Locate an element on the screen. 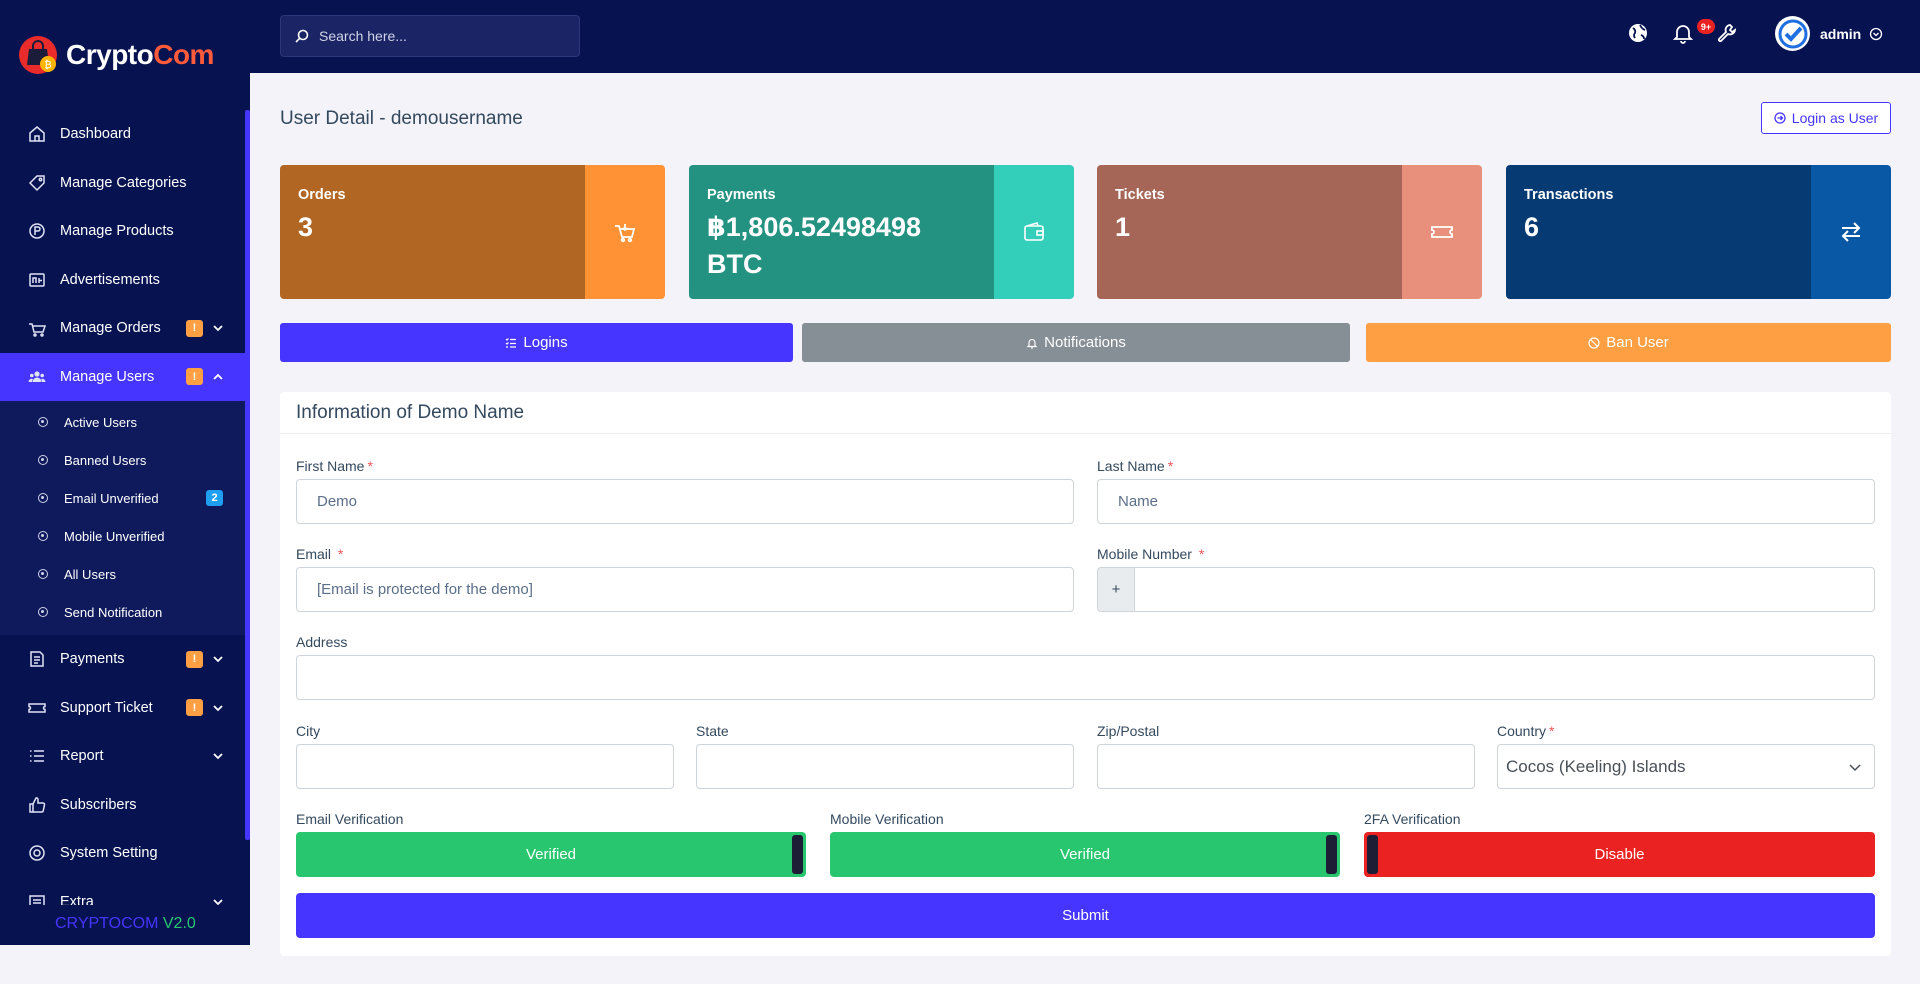 The image size is (1920, 984). notifications-button: Notifications is located at coordinates (1076, 342).